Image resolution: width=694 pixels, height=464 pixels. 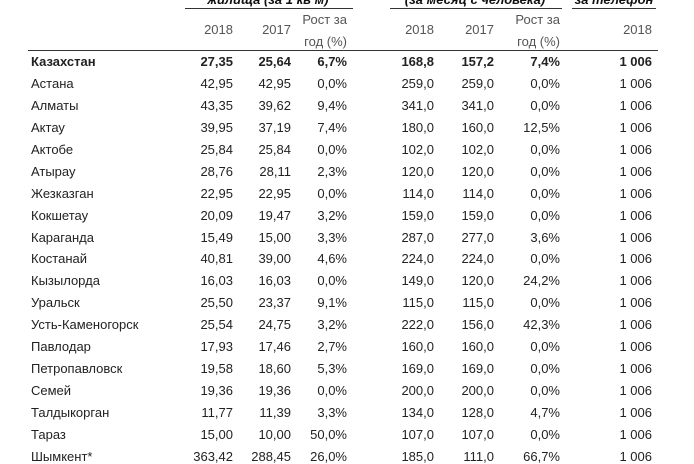 What do you see at coordinates (477, 61) in the screenshot?
I see `cell-value: 157,2` at bounding box center [477, 61].